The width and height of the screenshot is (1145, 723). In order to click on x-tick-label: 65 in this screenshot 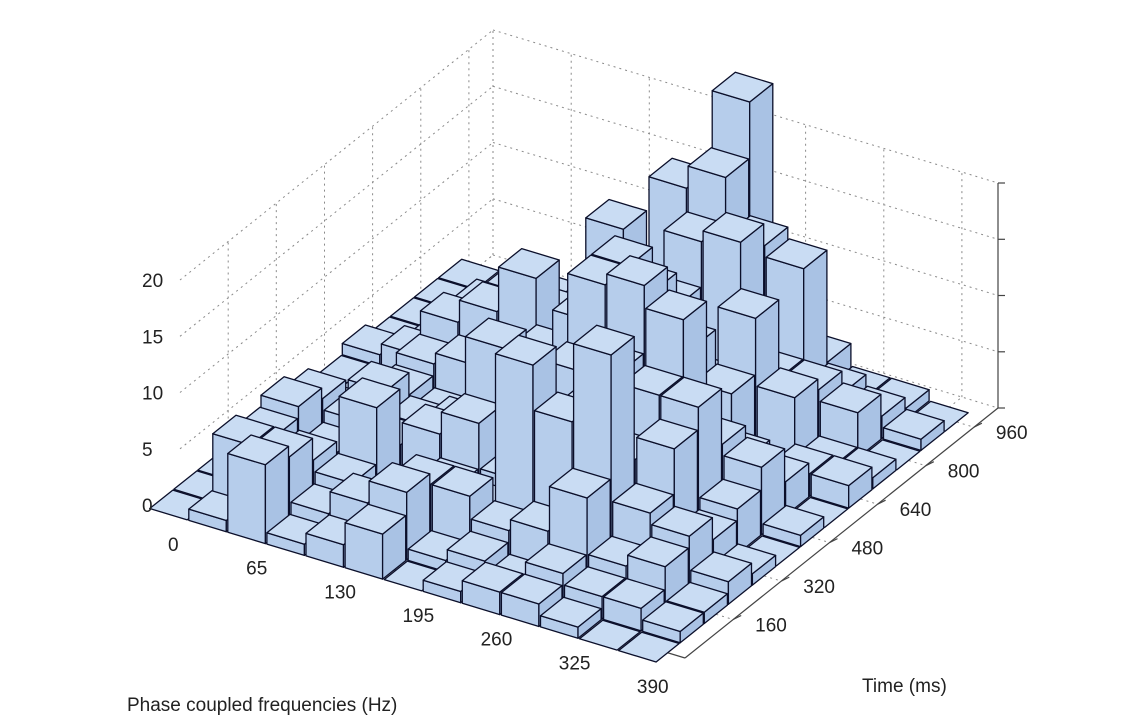, I will do `click(256, 569)`.